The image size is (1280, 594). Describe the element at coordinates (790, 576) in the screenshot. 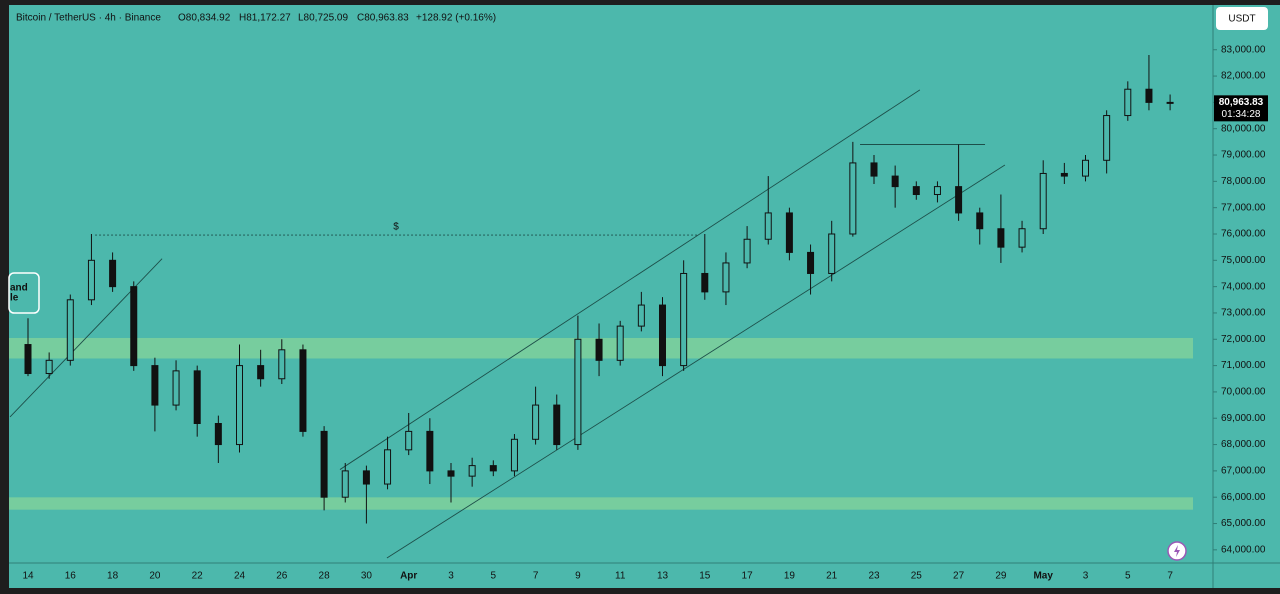

I see `x-tick-label: 19` at that location.